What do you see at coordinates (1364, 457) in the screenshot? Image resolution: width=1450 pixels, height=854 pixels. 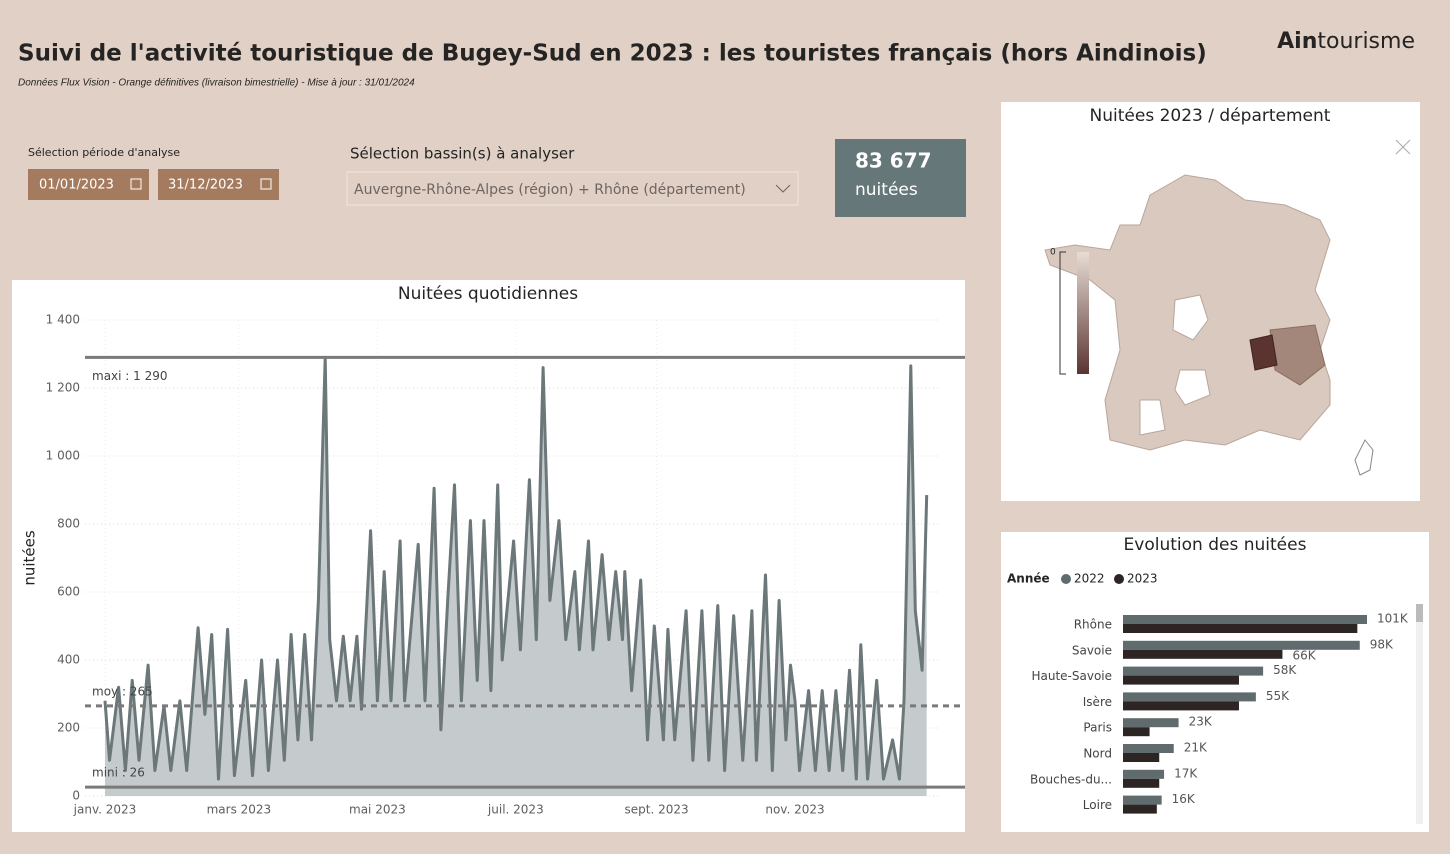 I see `map-corsica` at bounding box center [1364, 457].